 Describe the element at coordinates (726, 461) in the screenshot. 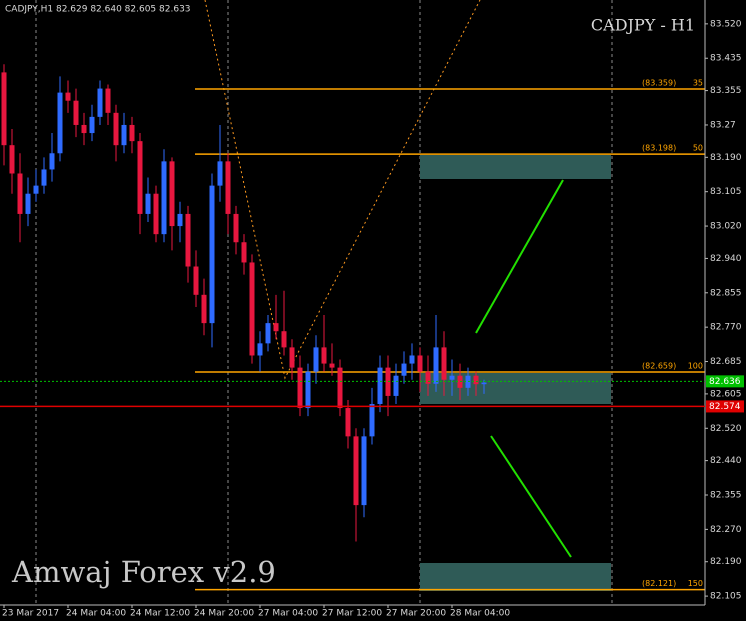

I see `y-tick-label: 82.440` at that location.